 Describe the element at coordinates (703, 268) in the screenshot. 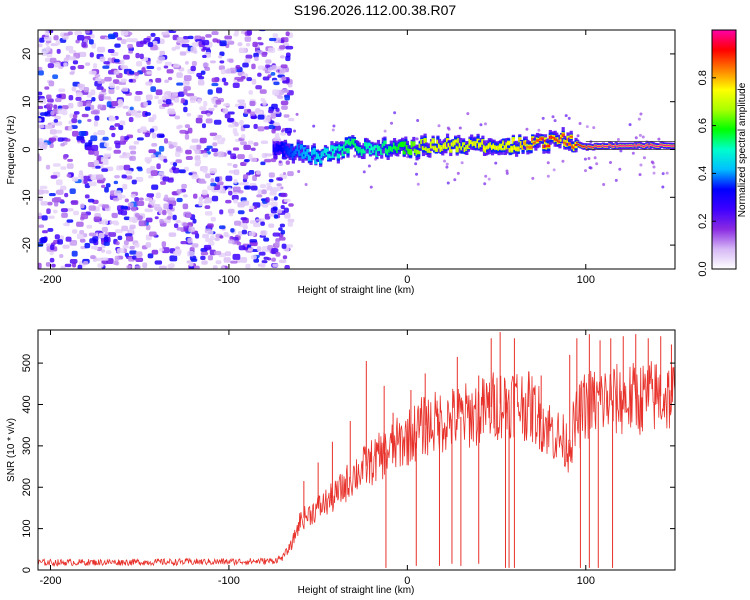

I see `colorbar-tick-label: 0.0` at that location.